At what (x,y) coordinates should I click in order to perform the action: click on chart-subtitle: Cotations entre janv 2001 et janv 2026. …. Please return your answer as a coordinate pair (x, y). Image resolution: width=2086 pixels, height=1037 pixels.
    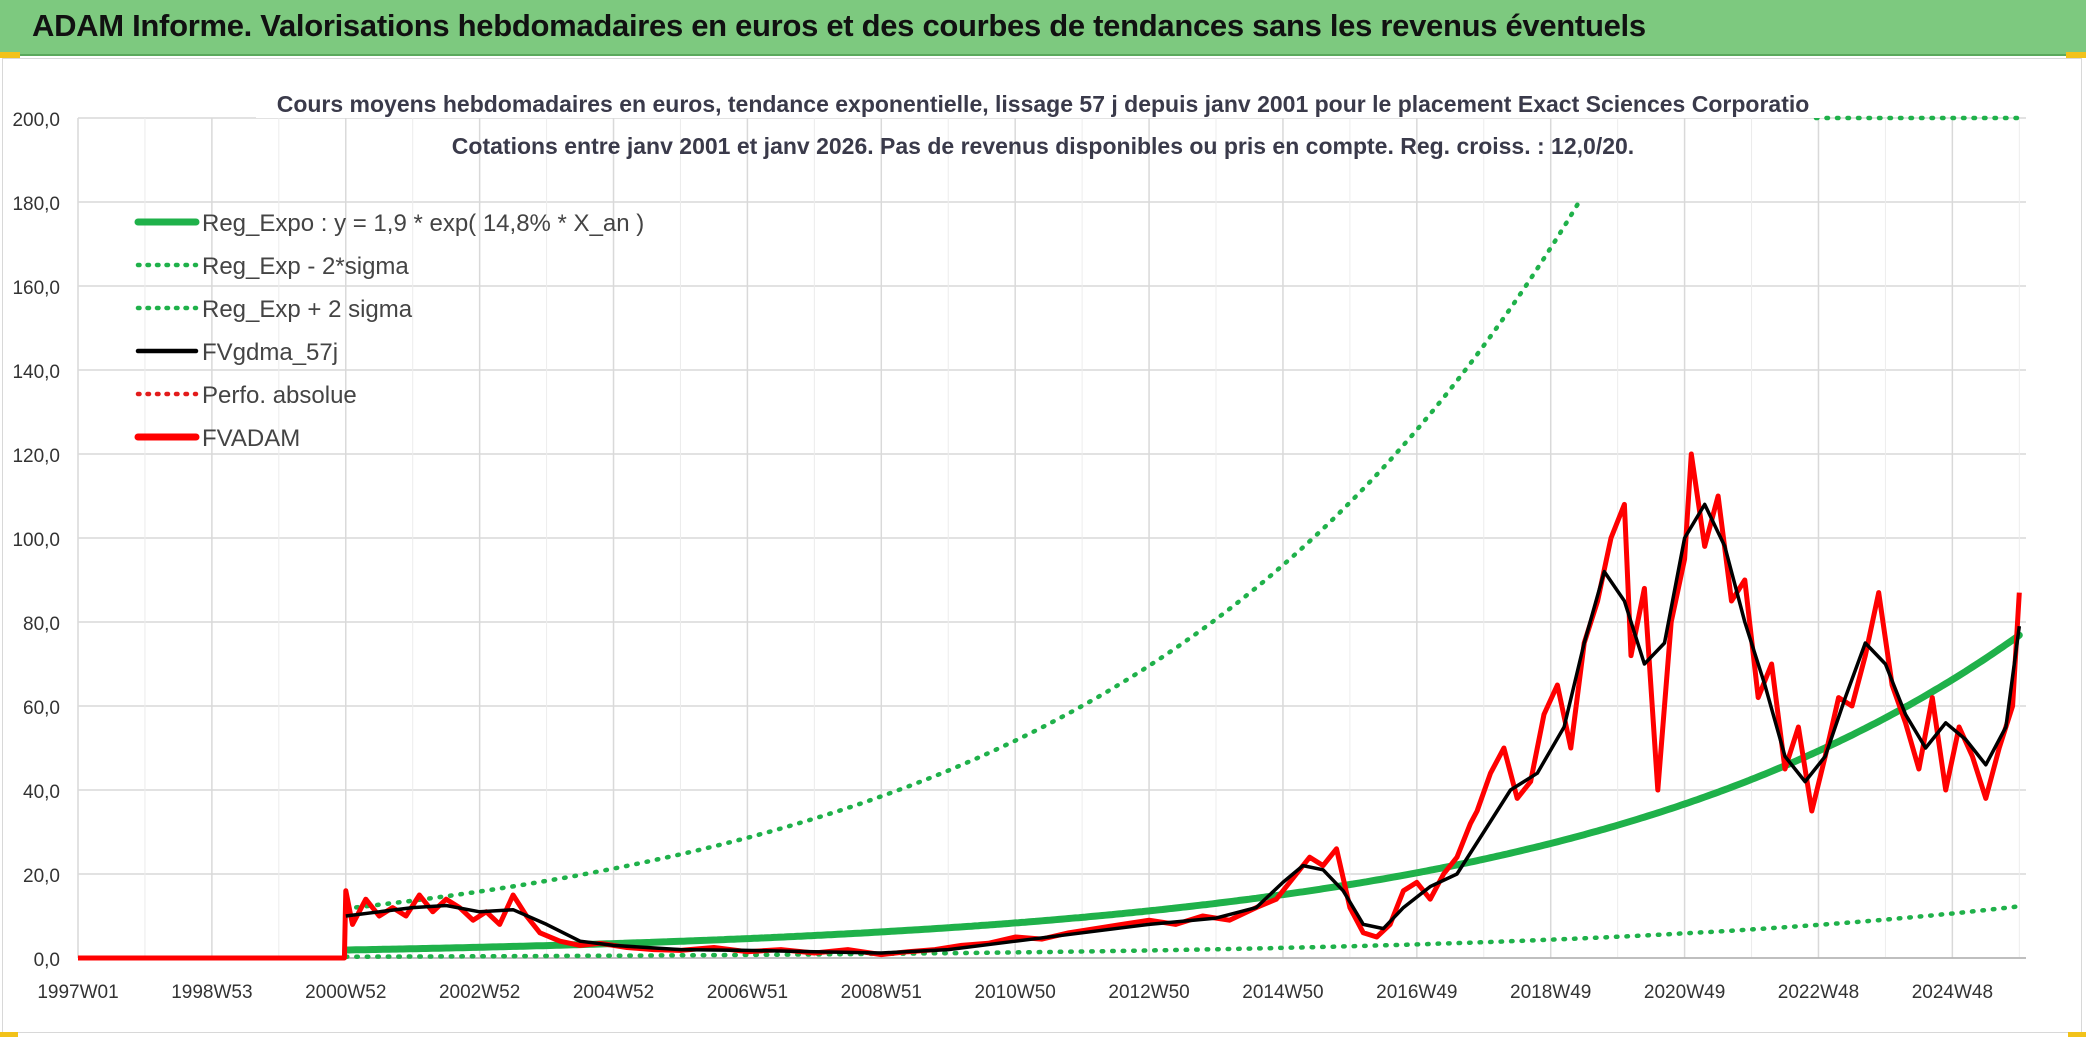
    Looking at the image, I should click on (1043, 146).